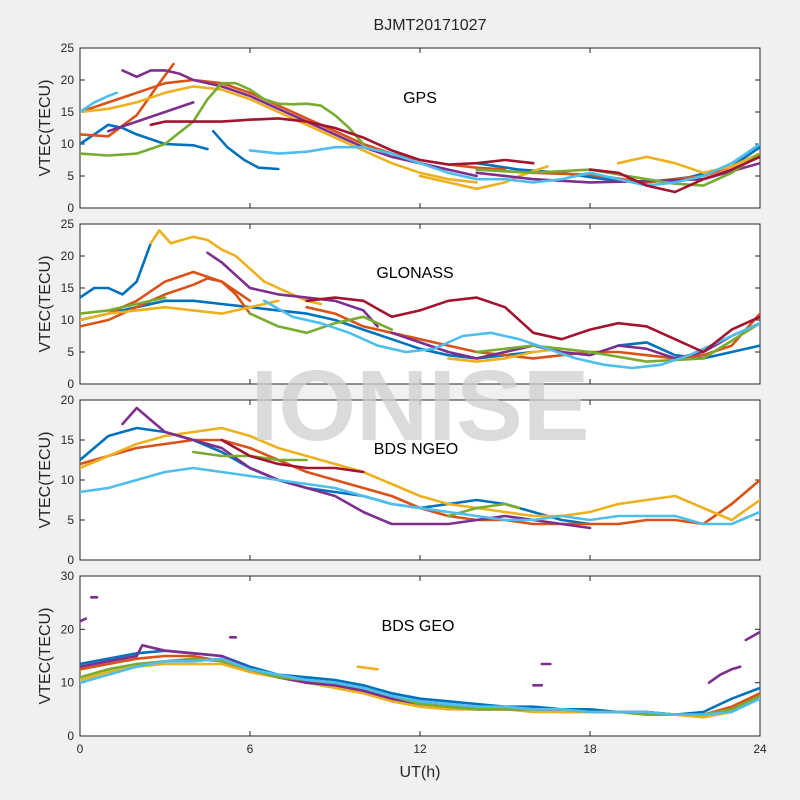 This screenshot has height=800, width=800. What do you see at coordinates (420, 98) in the screenshot?
I see `panel-label: GPS` at bounding box center [420, 98].